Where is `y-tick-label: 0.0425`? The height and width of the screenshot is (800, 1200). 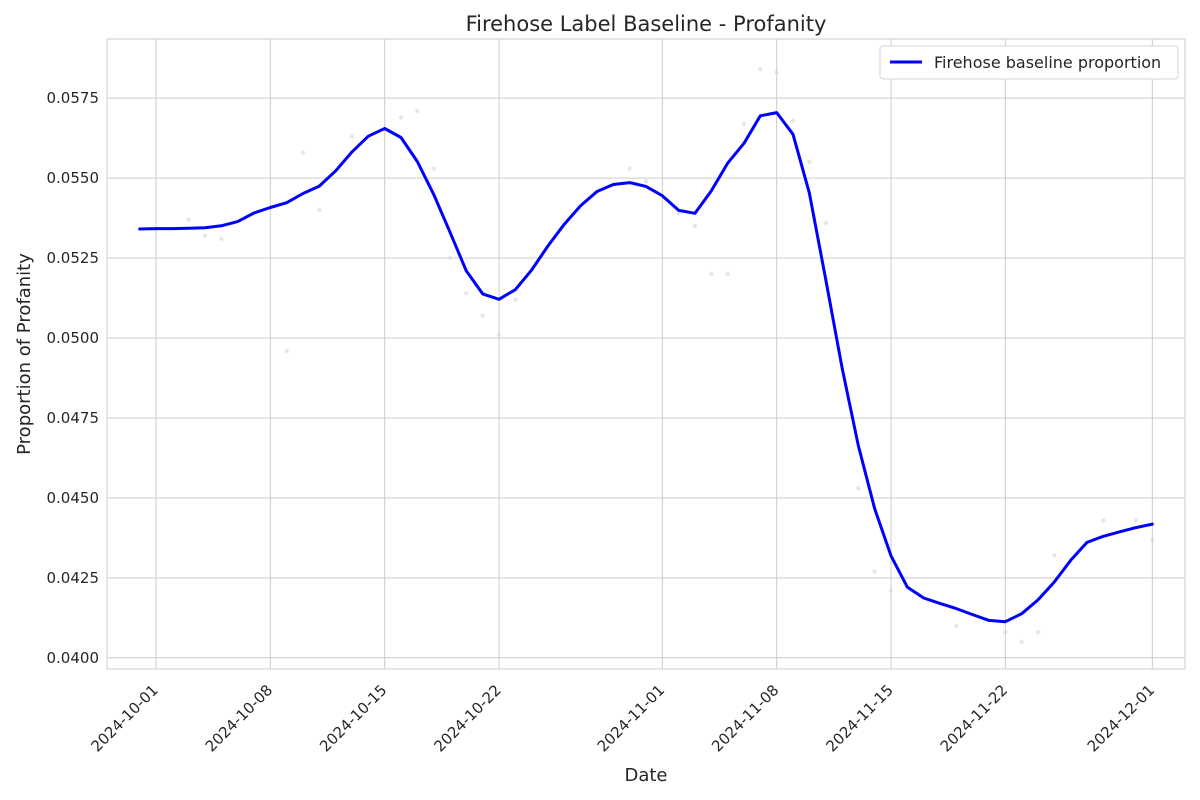 y-tick-label: 0.0425 is located at coordinates (73, 578).